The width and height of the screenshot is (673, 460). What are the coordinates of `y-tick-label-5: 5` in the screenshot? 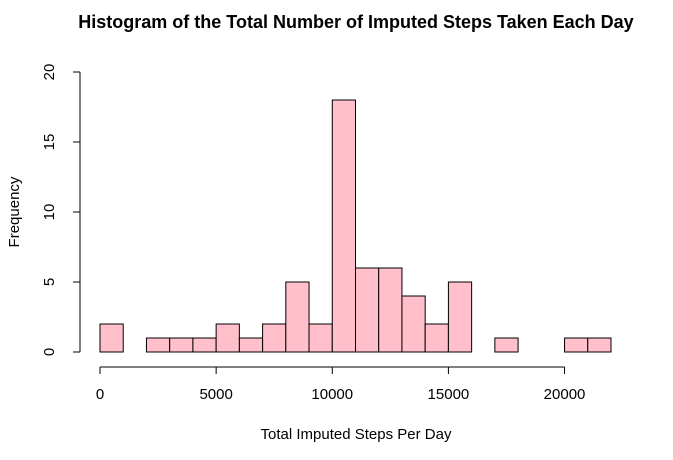 It's located at (49, 282).